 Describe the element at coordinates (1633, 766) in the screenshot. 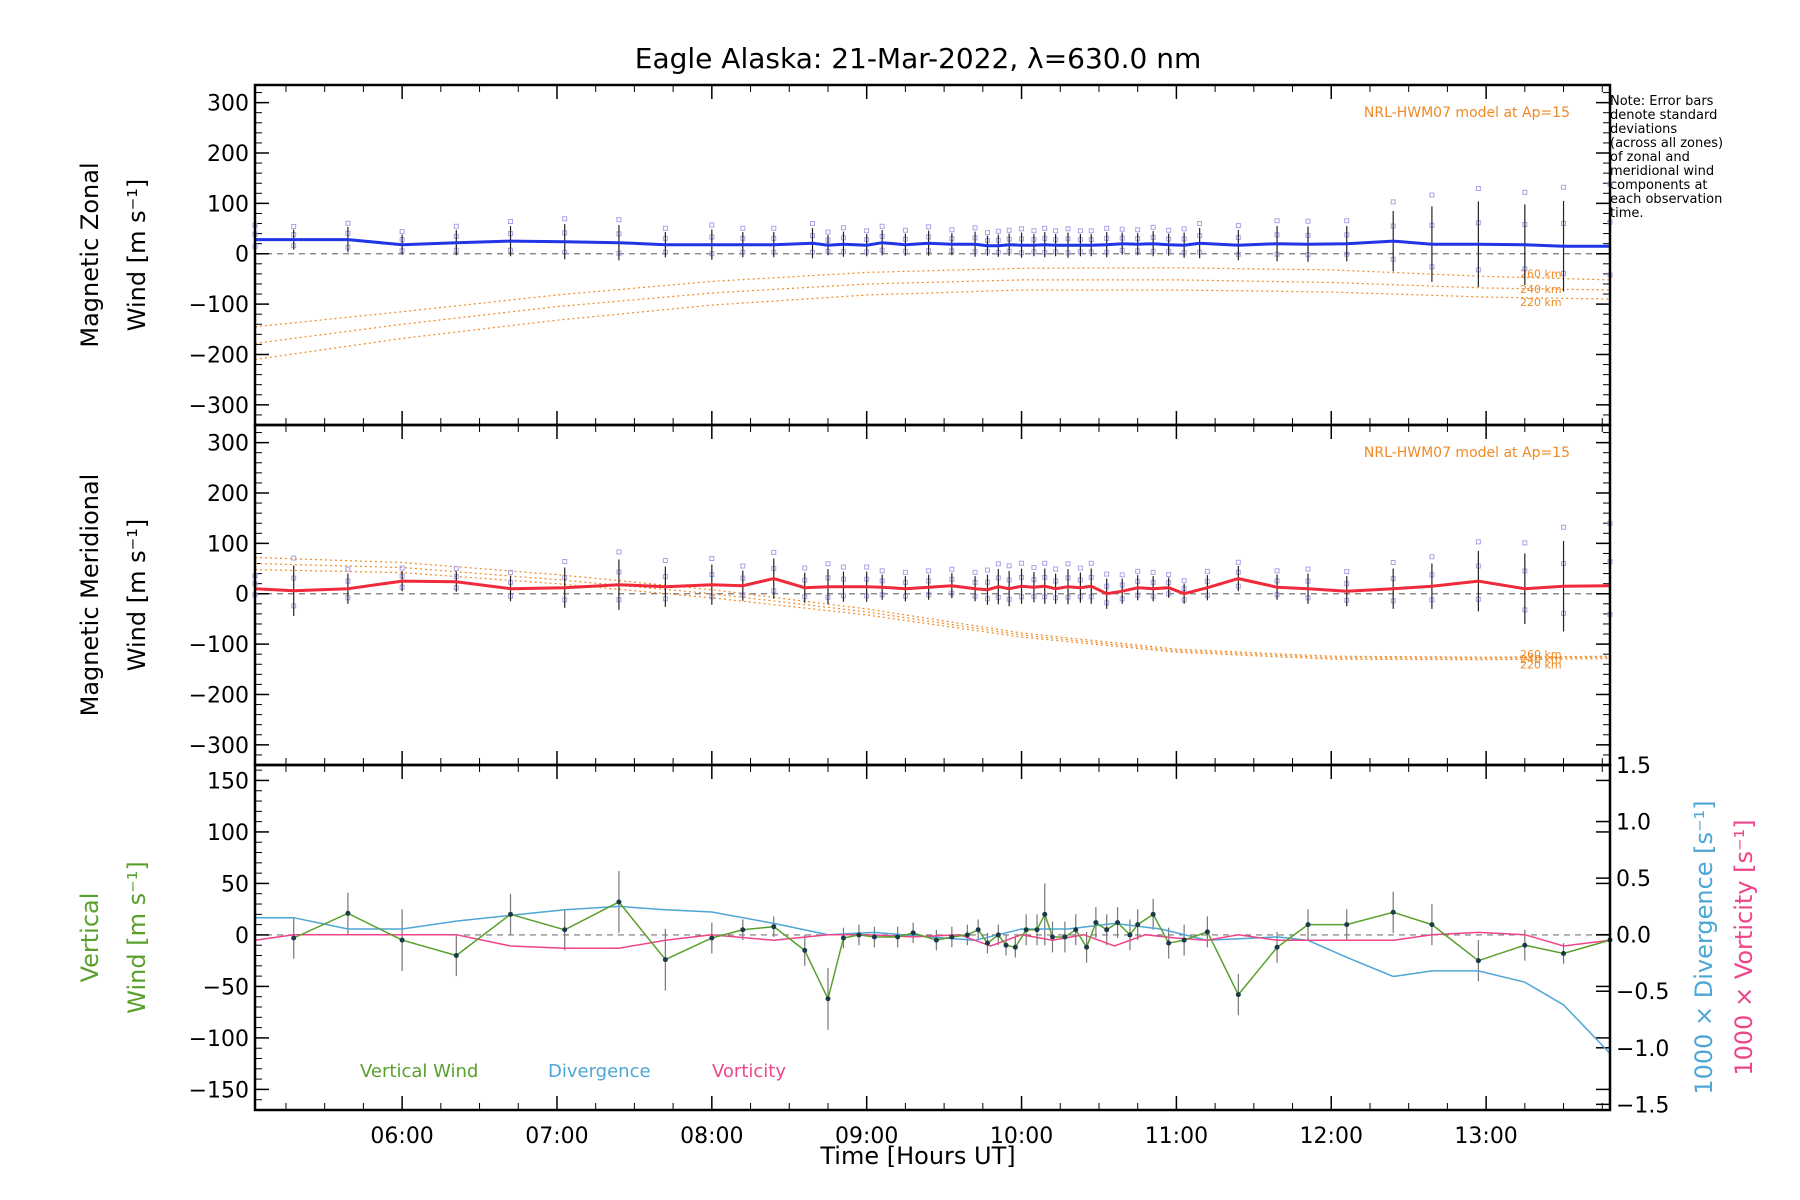

I see `right-y-tick-label: 1.5` at that location.